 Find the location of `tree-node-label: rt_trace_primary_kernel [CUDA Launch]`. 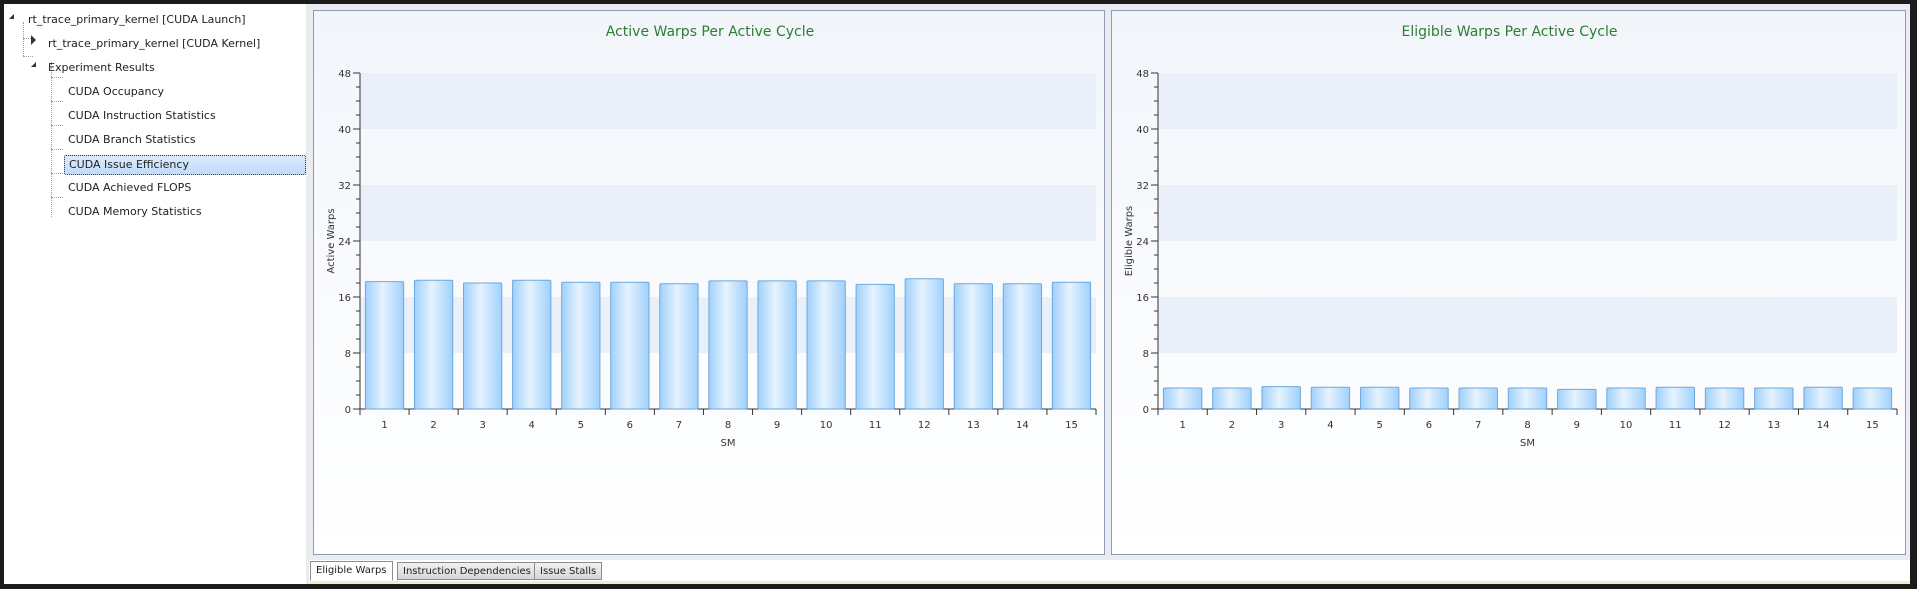

tree-node-label: rt_trace_primary_kernel [CUDA Launch] is located at coordinates (137, 19).